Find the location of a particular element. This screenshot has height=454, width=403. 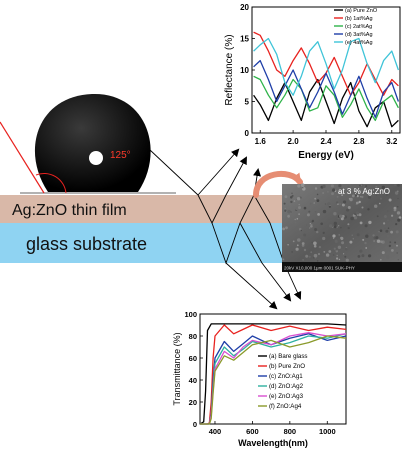

sem-pointer-arrow is located at coordinates (278, 184).